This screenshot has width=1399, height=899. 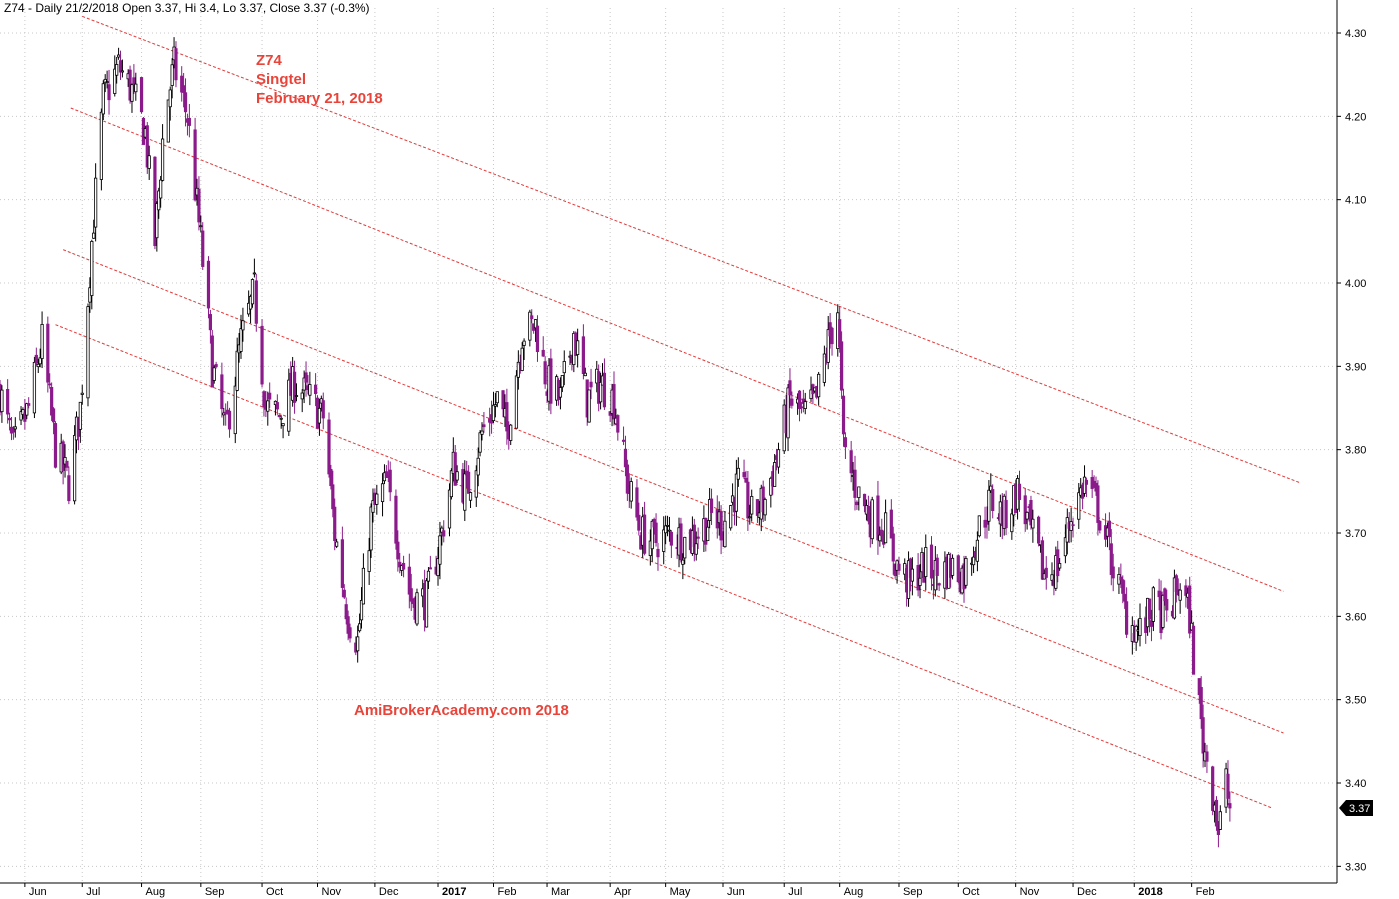 What do you see at coordinates (454, 892) in the screenshot?
I see `x-tick-label: 2017` at bounding box center [454, 892].